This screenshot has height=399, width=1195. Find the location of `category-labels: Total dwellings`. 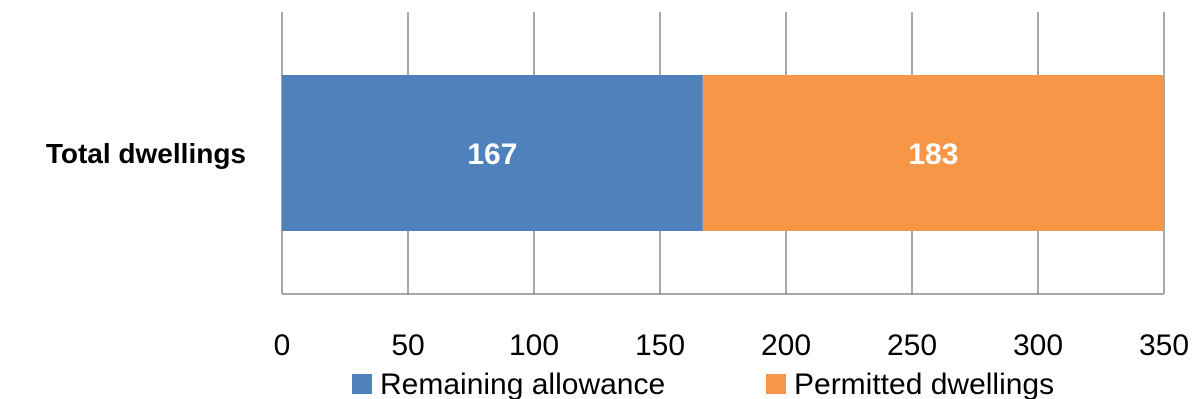

category-labels: Total dwellings is located at coordinates (146, 153).